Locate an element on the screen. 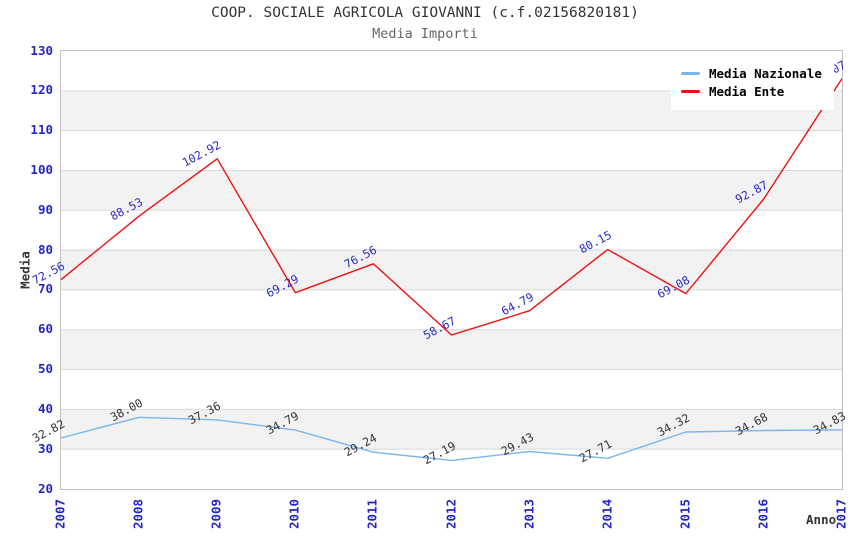  x-tick-label: 2013 is located at coordinates (529, 514).